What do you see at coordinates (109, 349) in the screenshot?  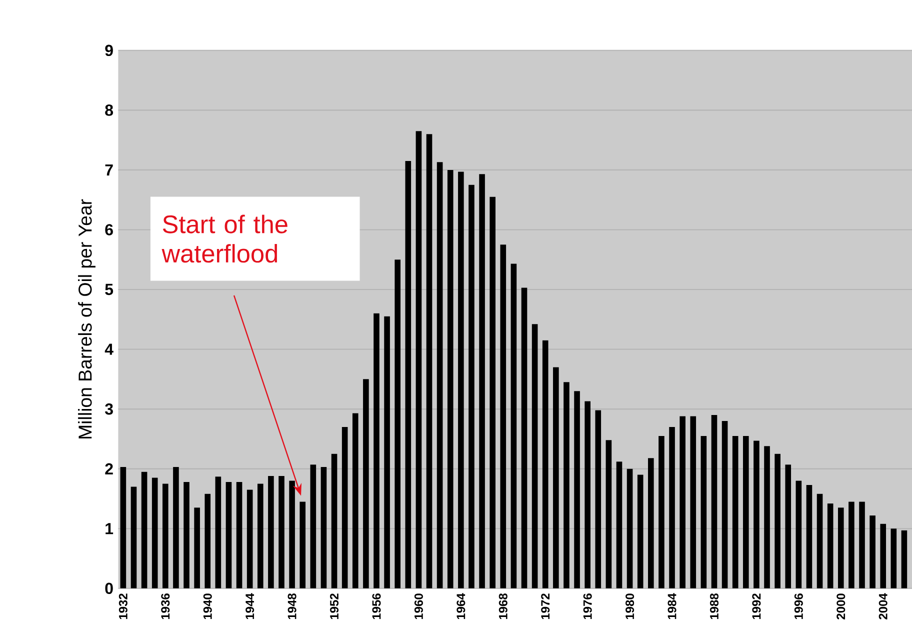 I see `y-tick-label: 4` at bounding box center [109, 349].